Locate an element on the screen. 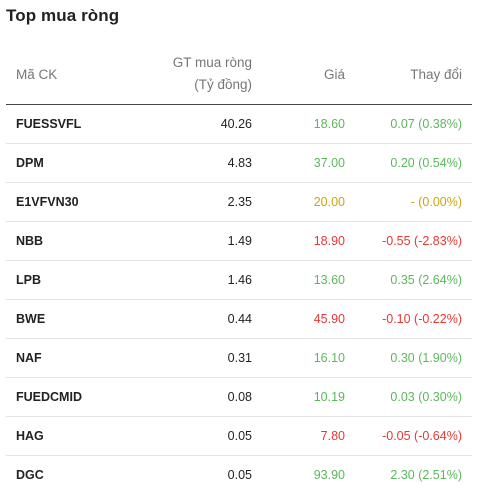  net-buy-value: 40.26 is located at coordinates (236, 124).